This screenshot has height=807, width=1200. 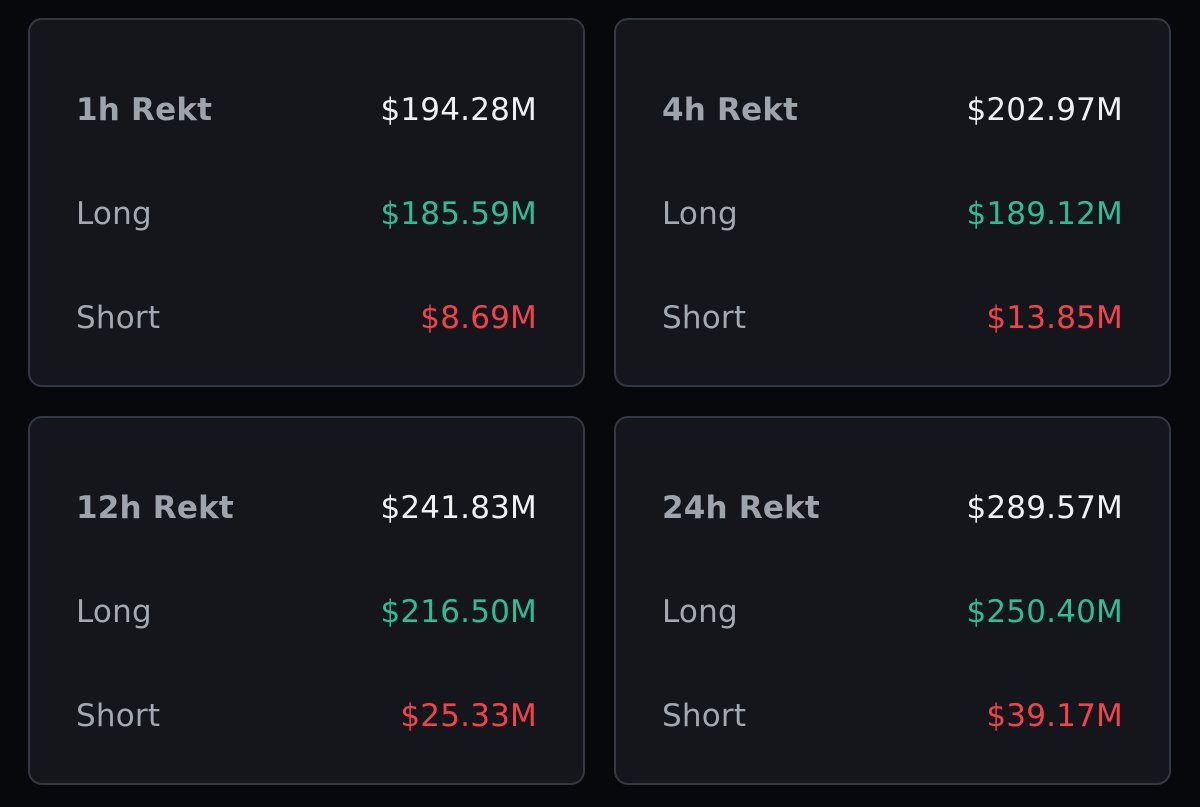 I want to click on long-value: $216.50M, so click(x=458, y=612).